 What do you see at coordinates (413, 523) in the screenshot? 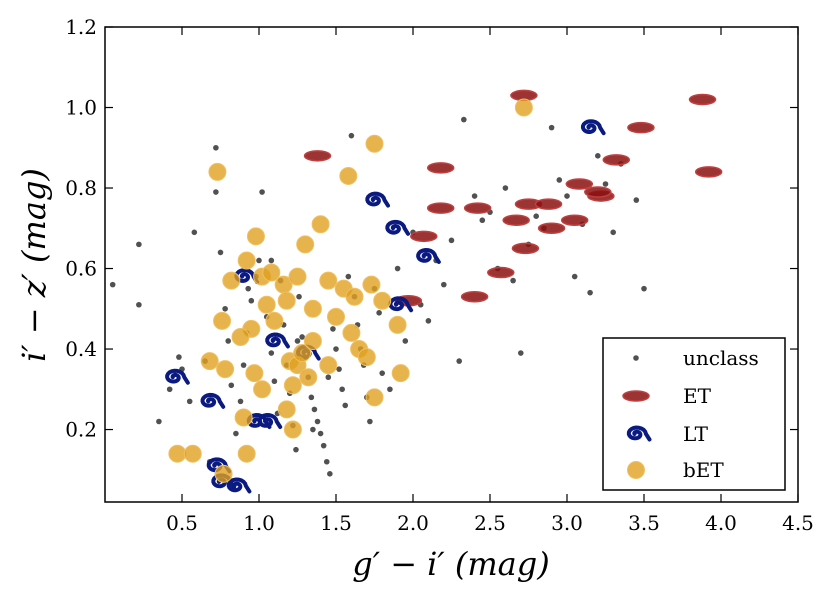
I see `x-tick-label-3: 2.0` at bounding box center [413, 523].